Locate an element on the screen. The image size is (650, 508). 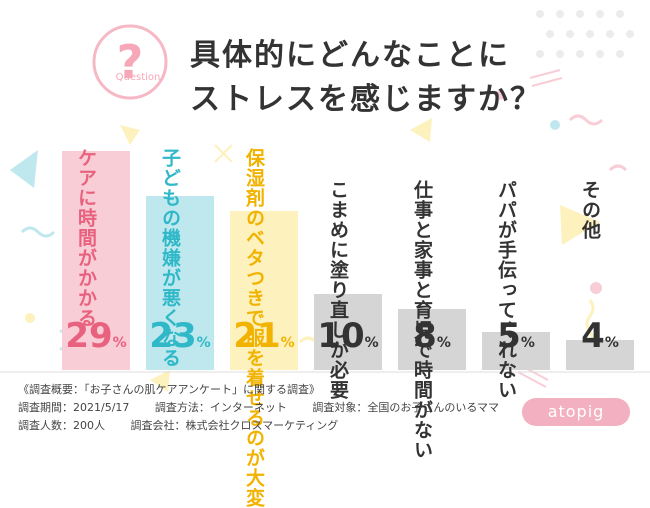
bar-label-1: ケアに時間がかかる is located at coordinates (85, 238).